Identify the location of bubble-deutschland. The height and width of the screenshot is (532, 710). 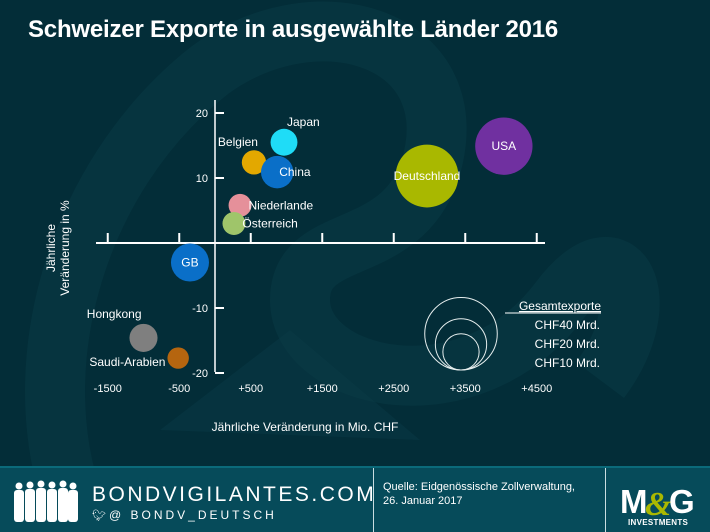
(427, 176).